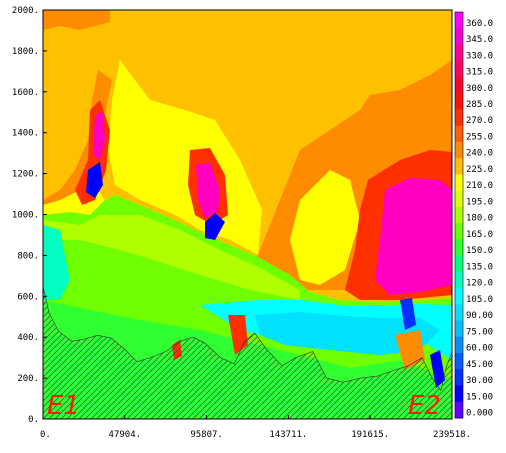 This screenshot has height=453, width=506. Describe the element at coordinates (325, 227) in the screenshot. I see `field-region-yellow-right` at that location.